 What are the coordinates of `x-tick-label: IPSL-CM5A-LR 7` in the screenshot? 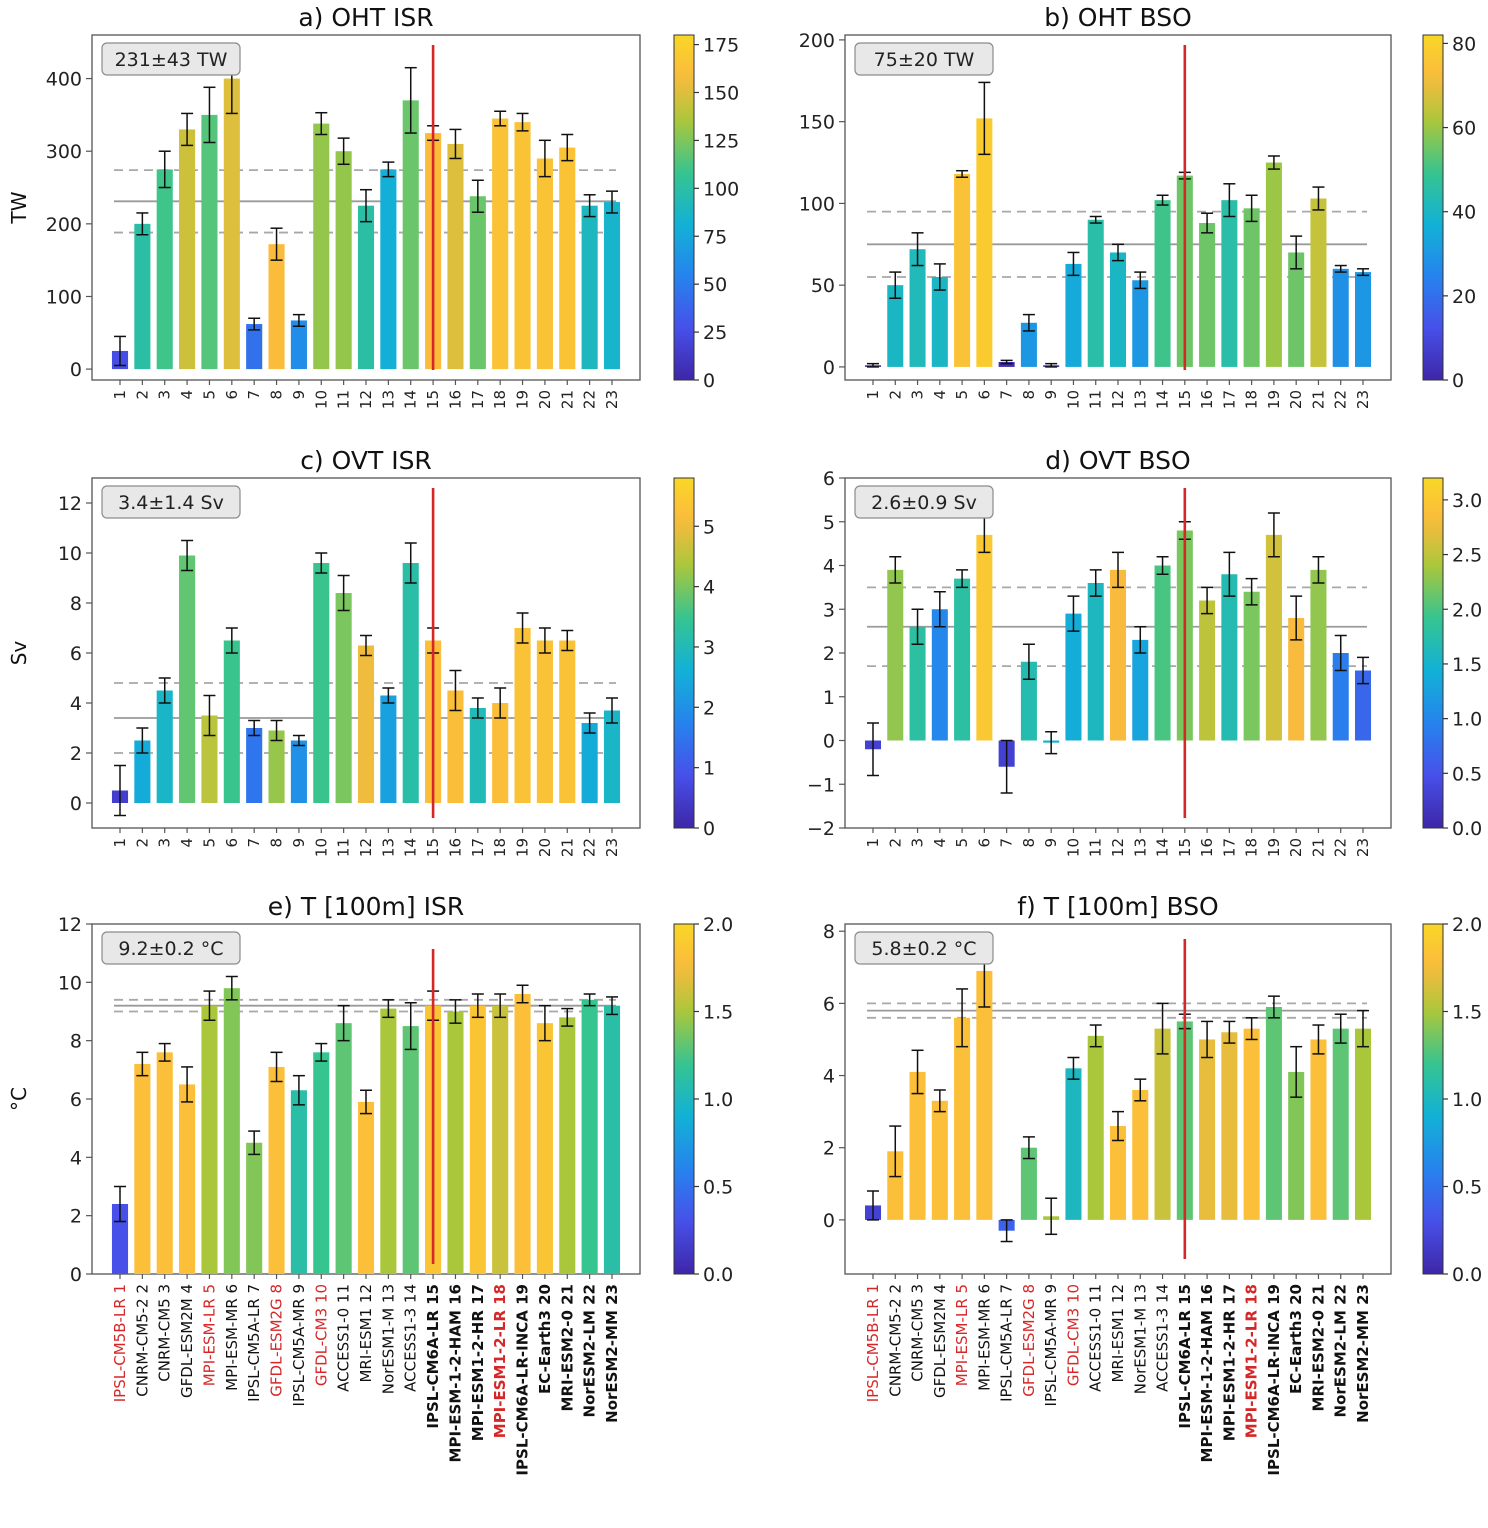 It's located at (254, 1343).